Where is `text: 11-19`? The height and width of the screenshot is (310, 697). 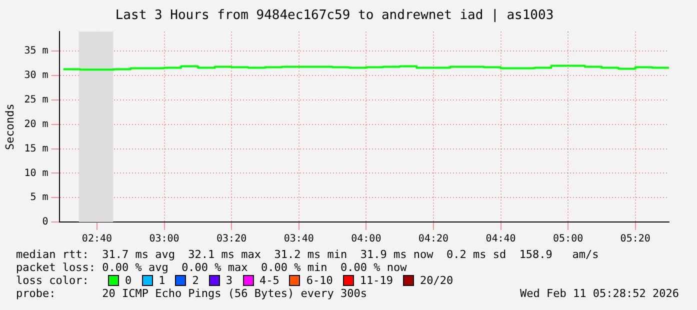 text: 11-19 is located at coordinates (376, 280).